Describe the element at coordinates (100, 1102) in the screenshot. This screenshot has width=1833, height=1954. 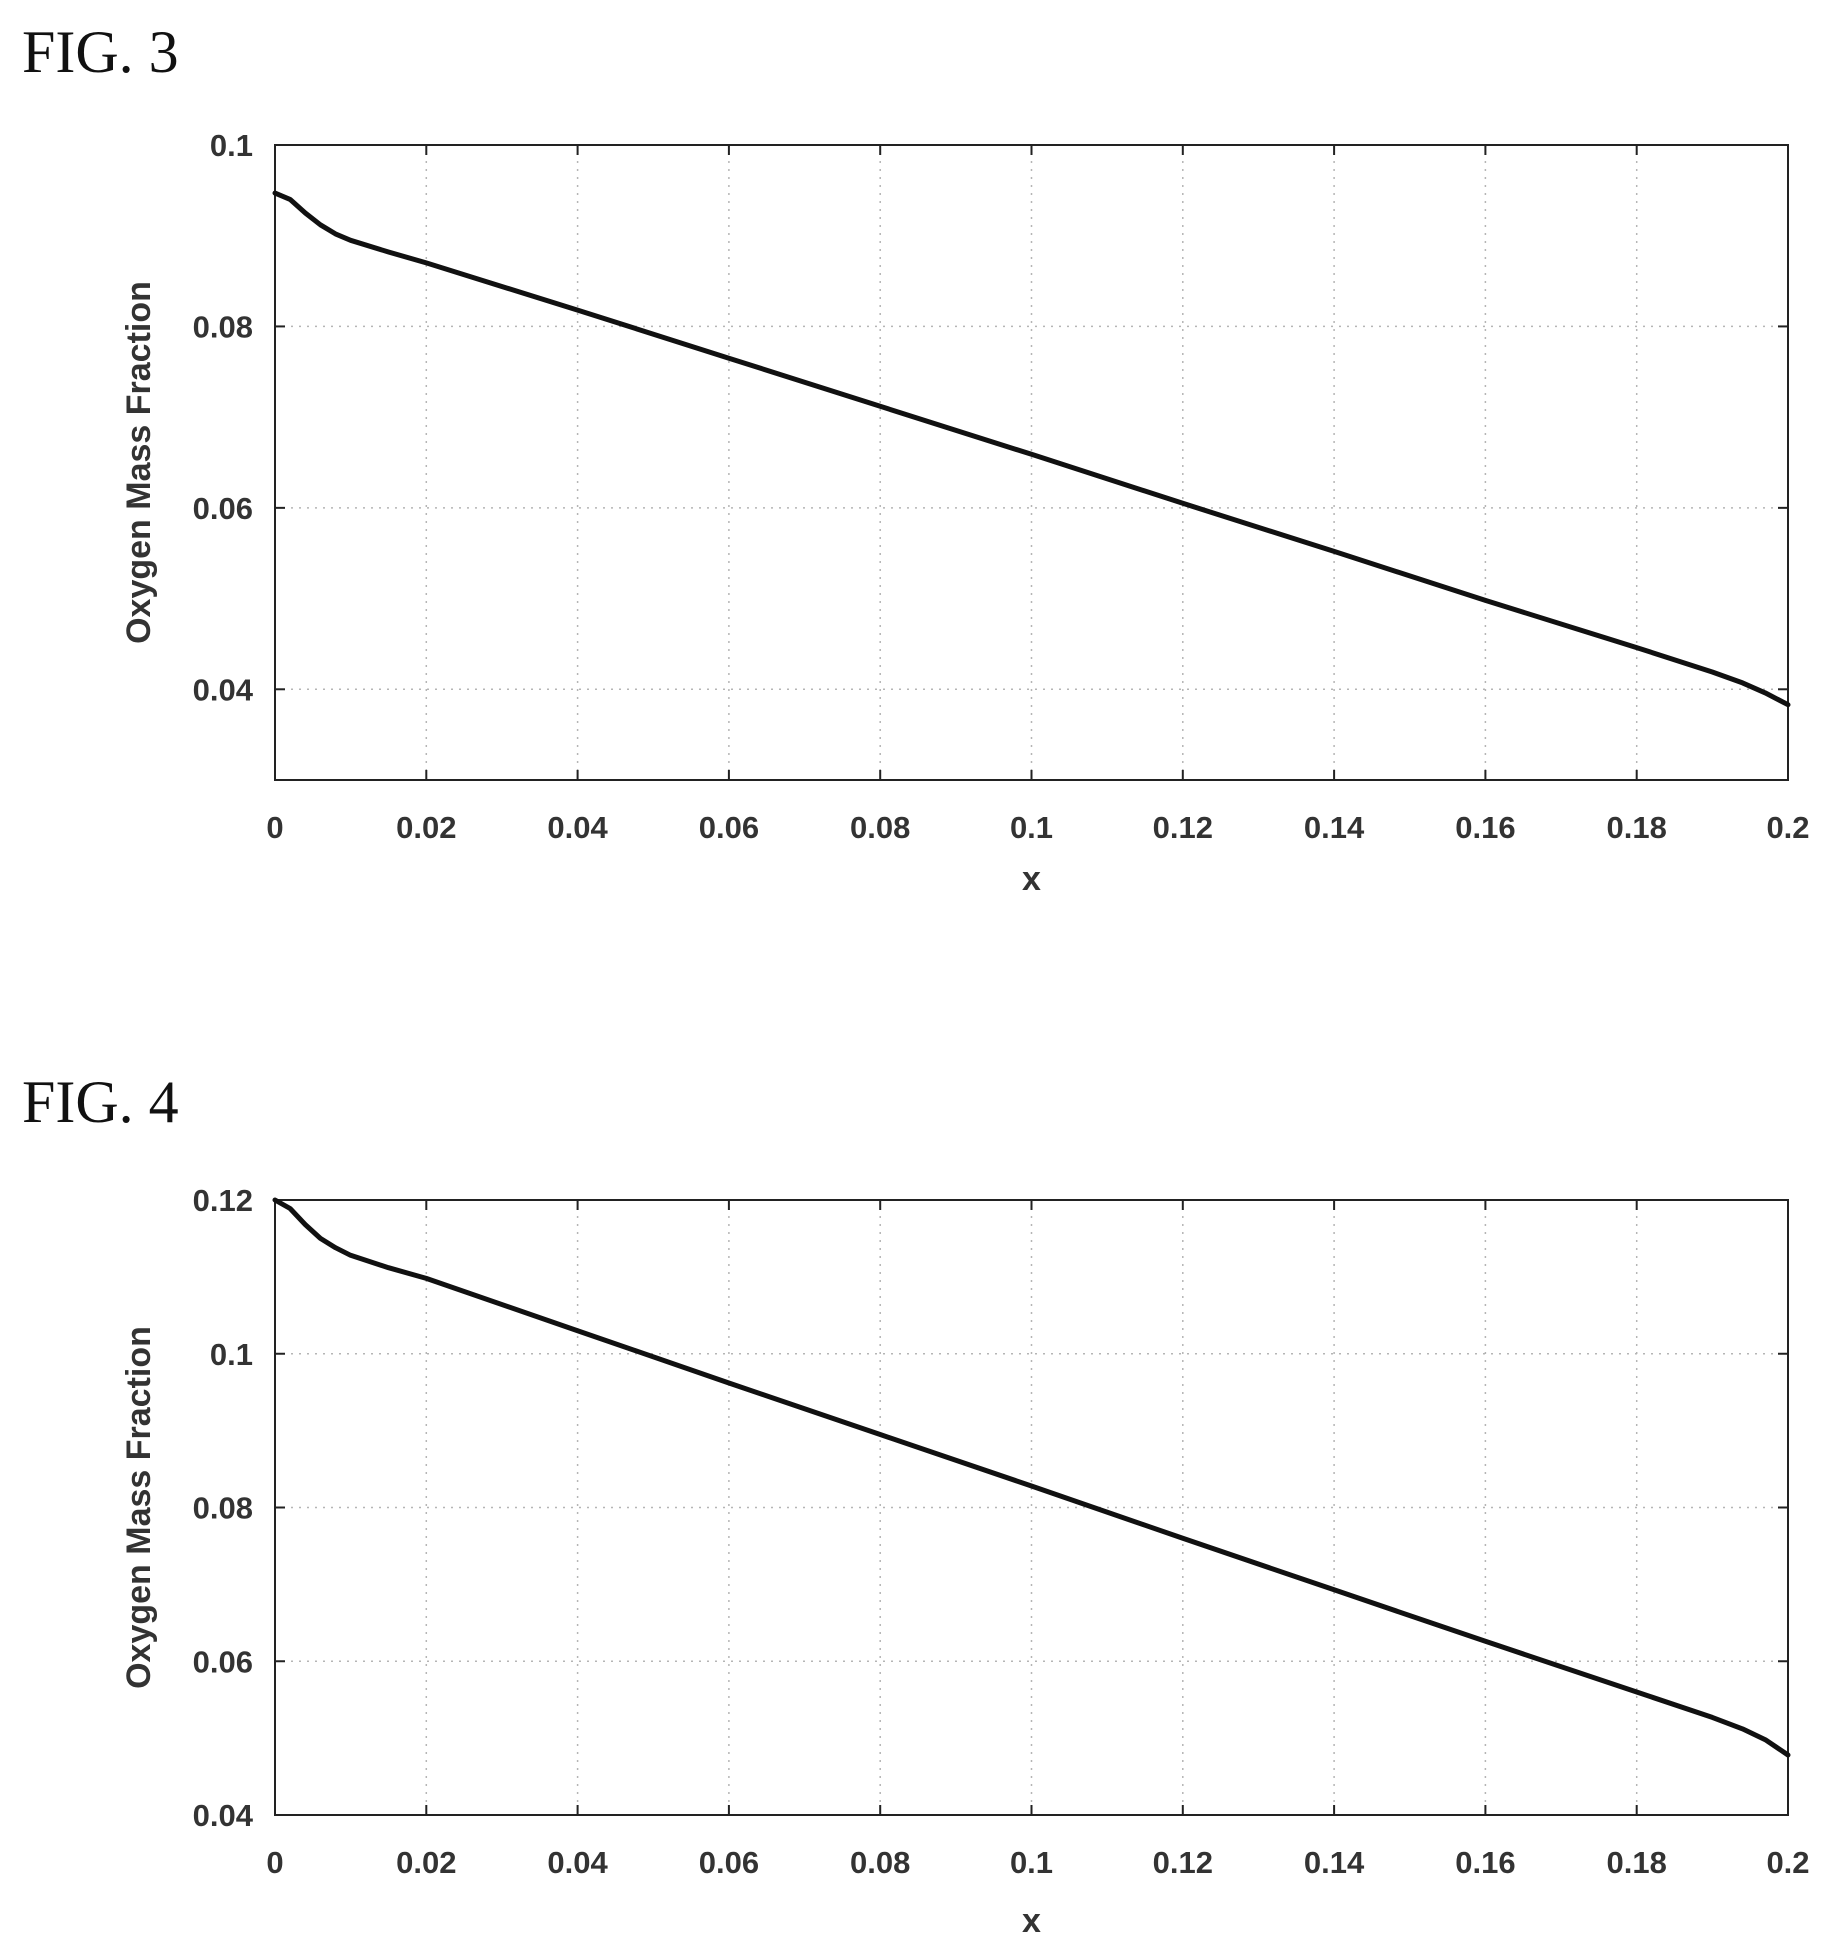
I see `figure-4-label: FIG. 4` at that location.